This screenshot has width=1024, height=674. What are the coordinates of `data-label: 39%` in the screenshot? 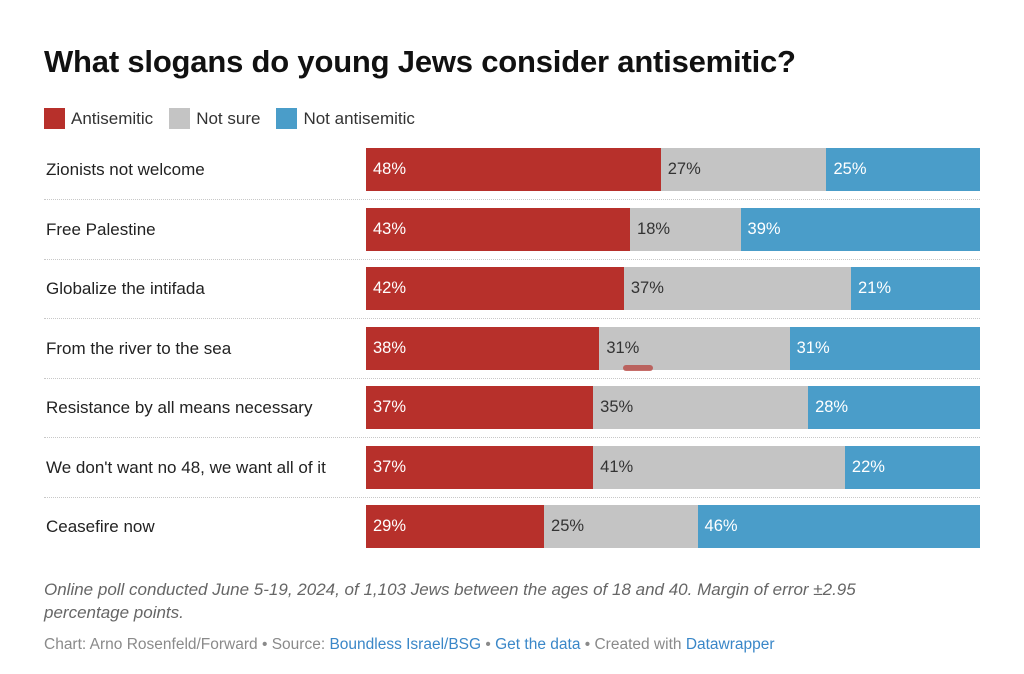 It's located at (764, 228).